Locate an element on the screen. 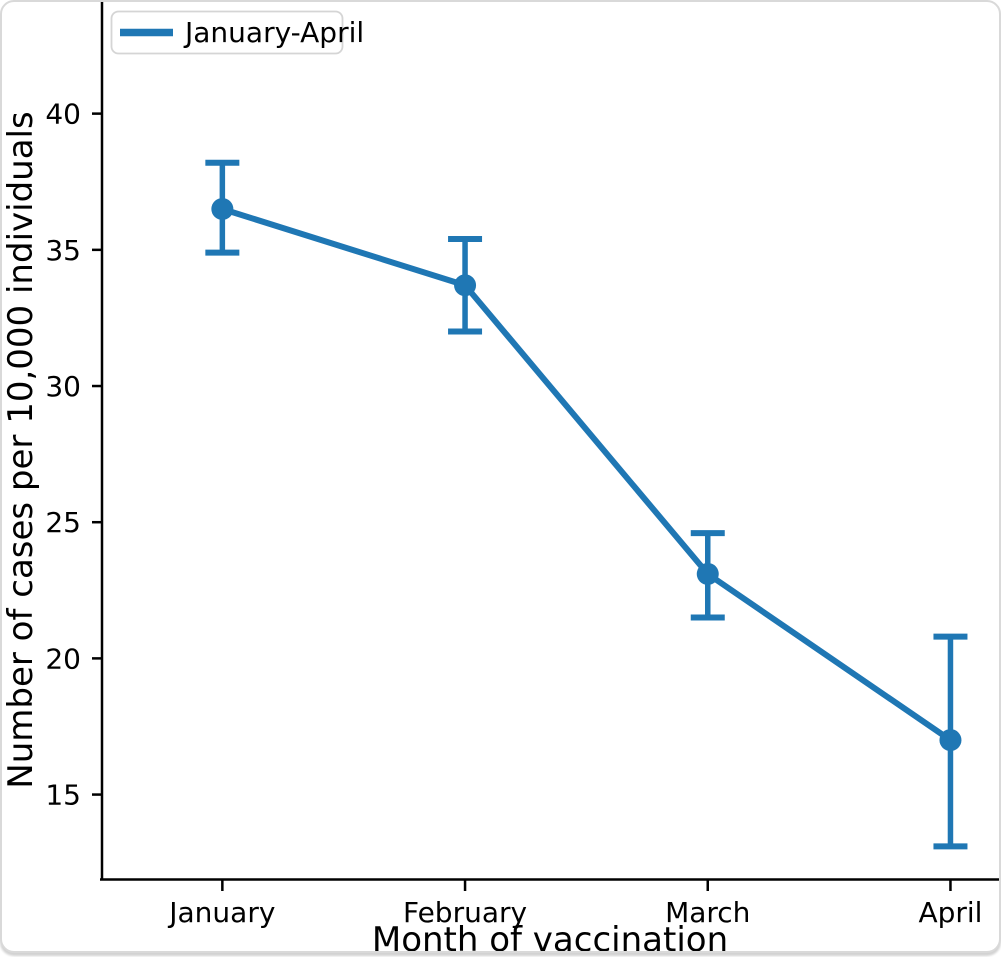  data-point-april is located at coordinates (950, 740).